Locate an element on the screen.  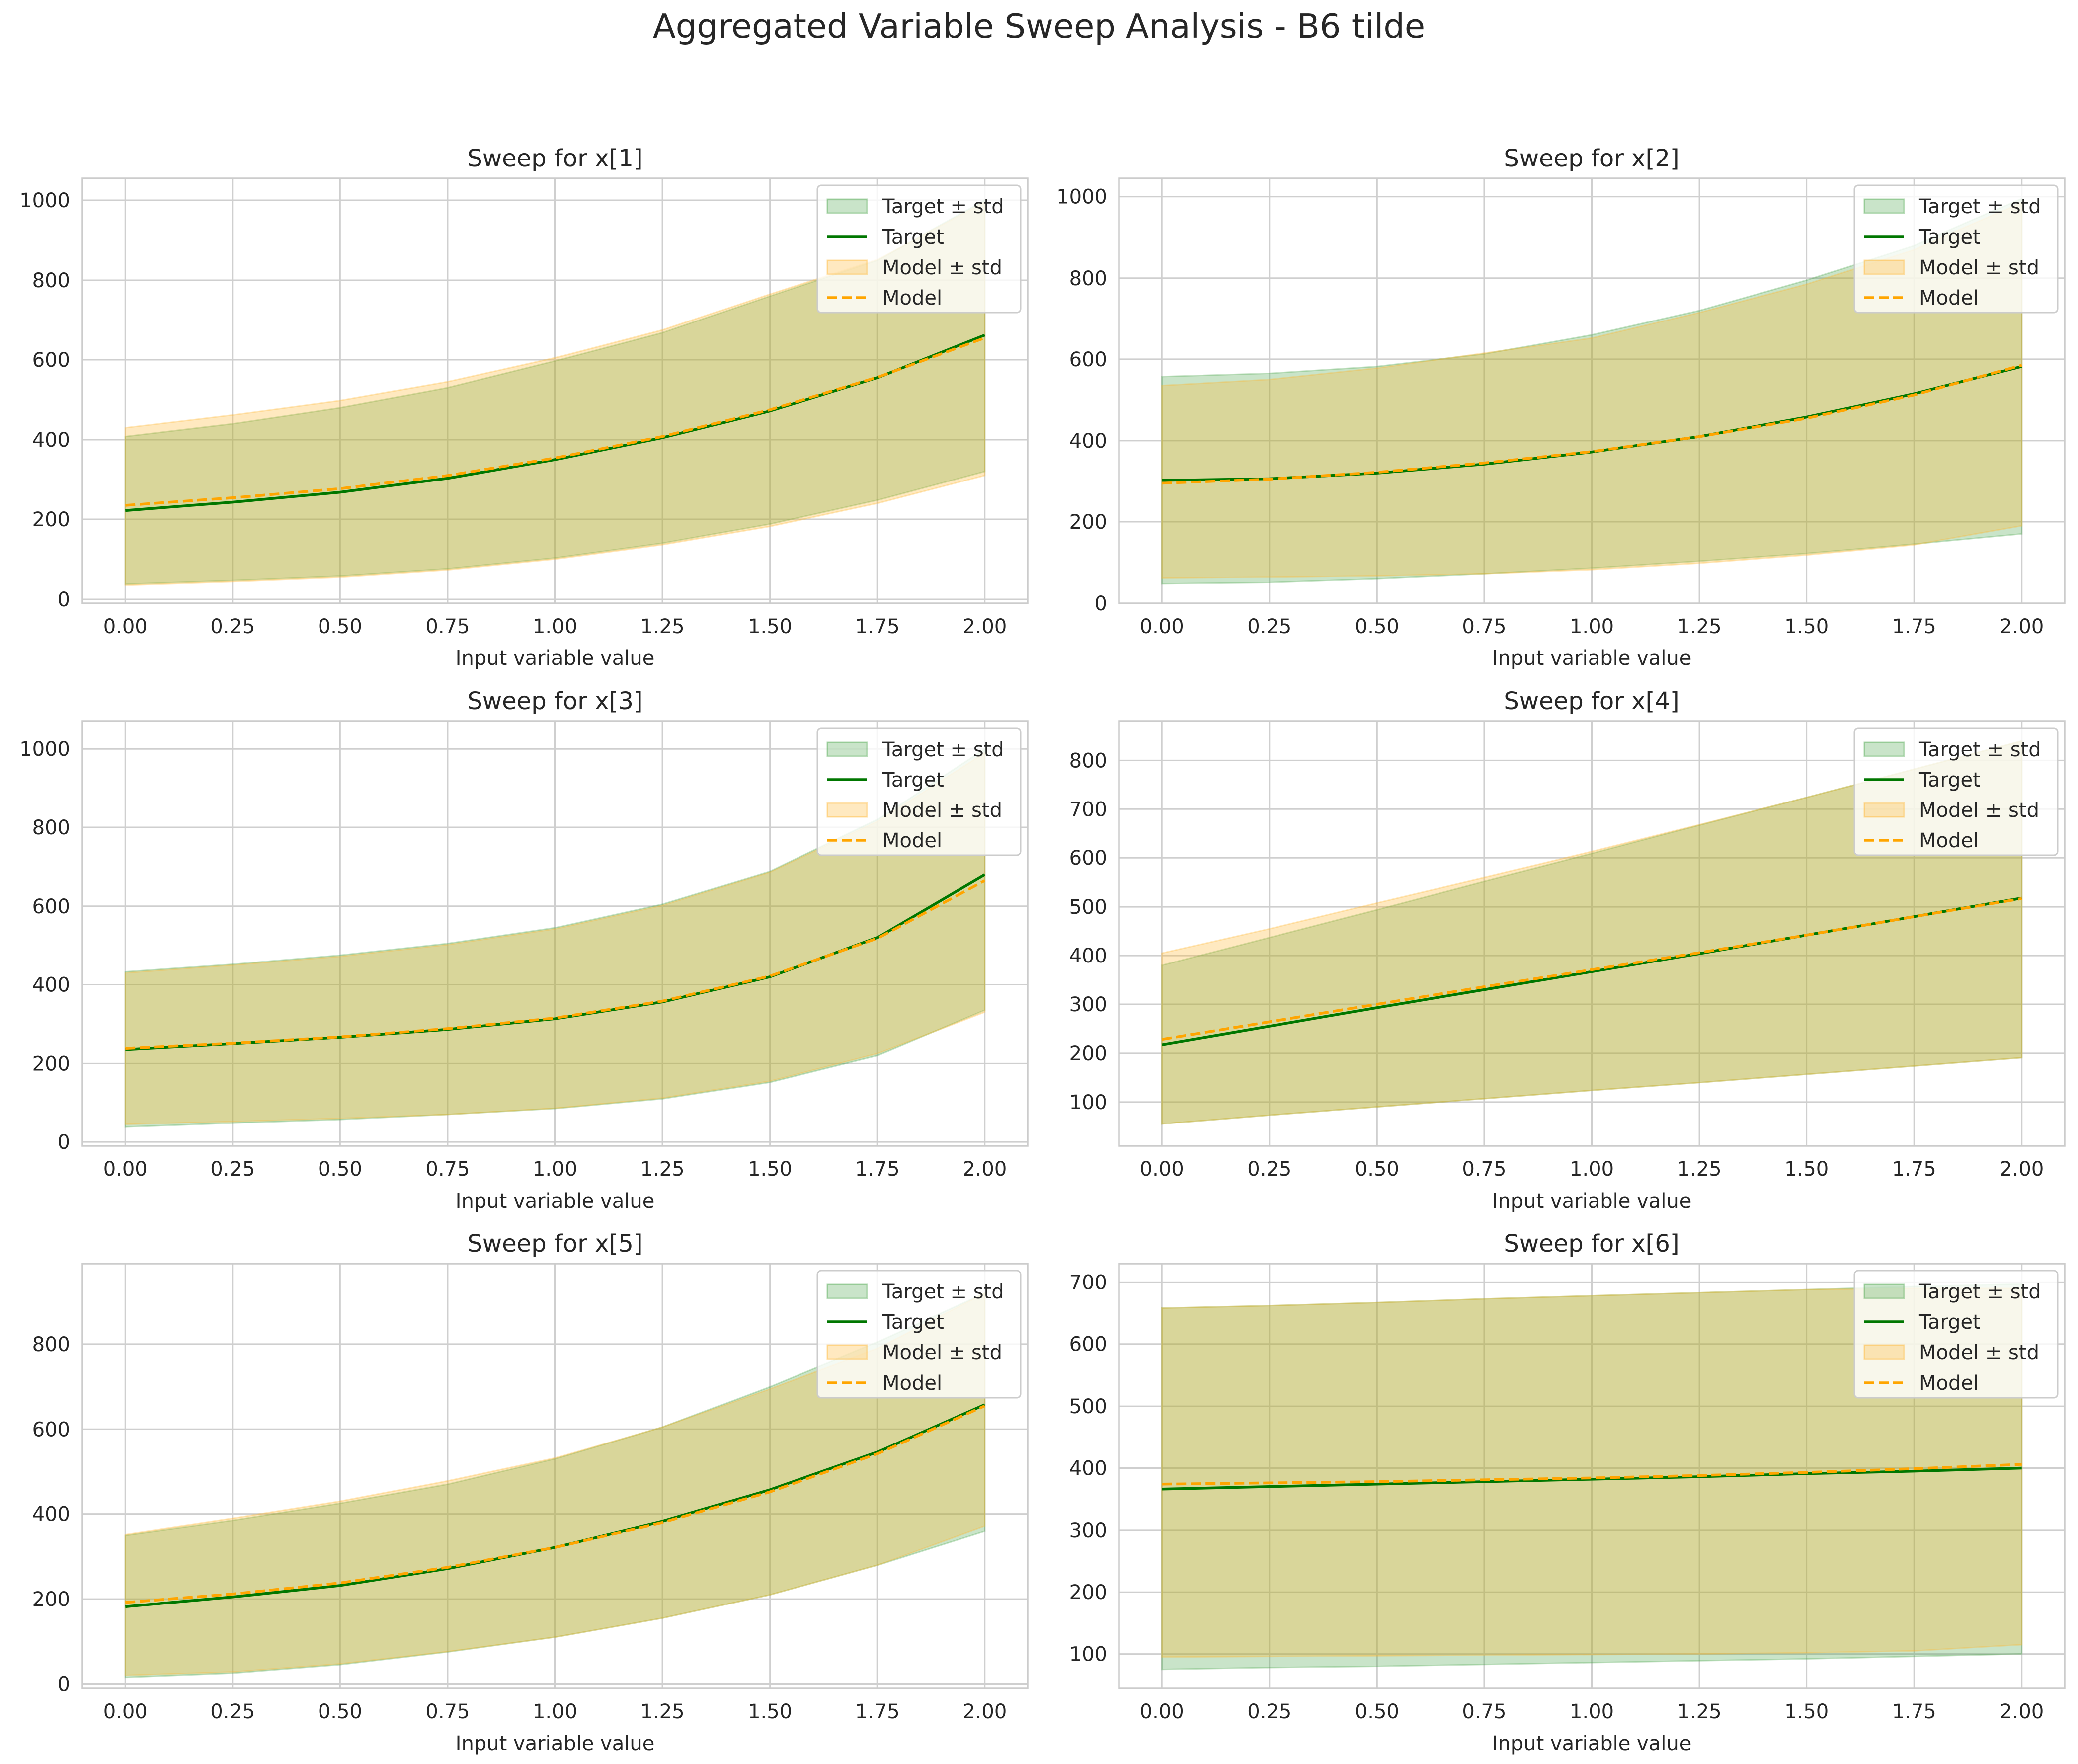
model-line is located at coordinates (555, 964).